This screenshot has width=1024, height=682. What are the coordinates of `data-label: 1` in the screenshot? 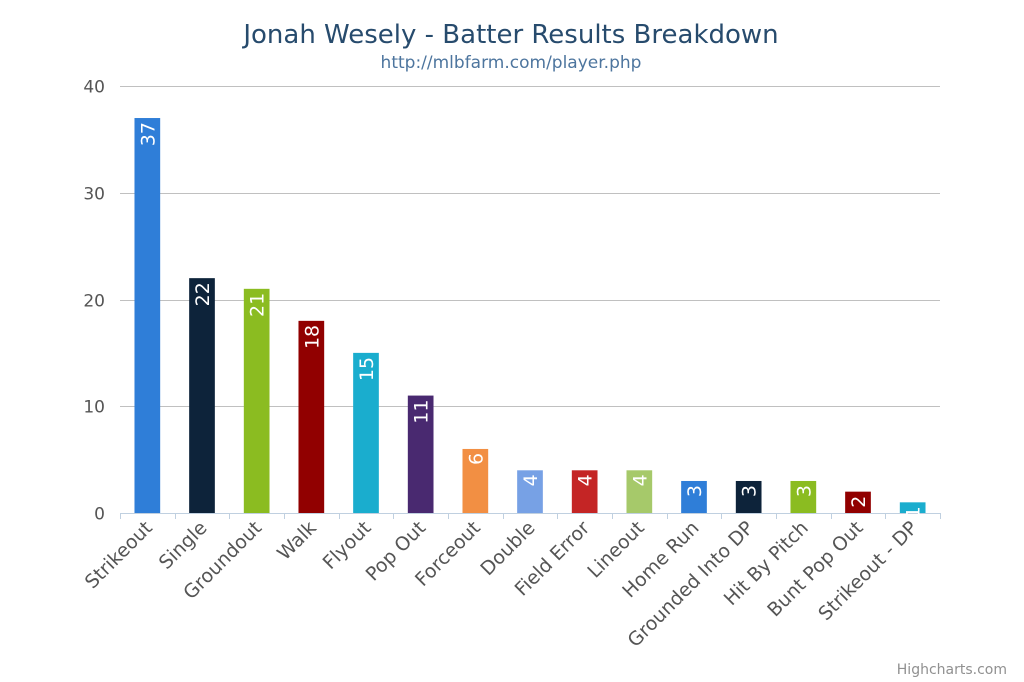 It's located at (914, 512).